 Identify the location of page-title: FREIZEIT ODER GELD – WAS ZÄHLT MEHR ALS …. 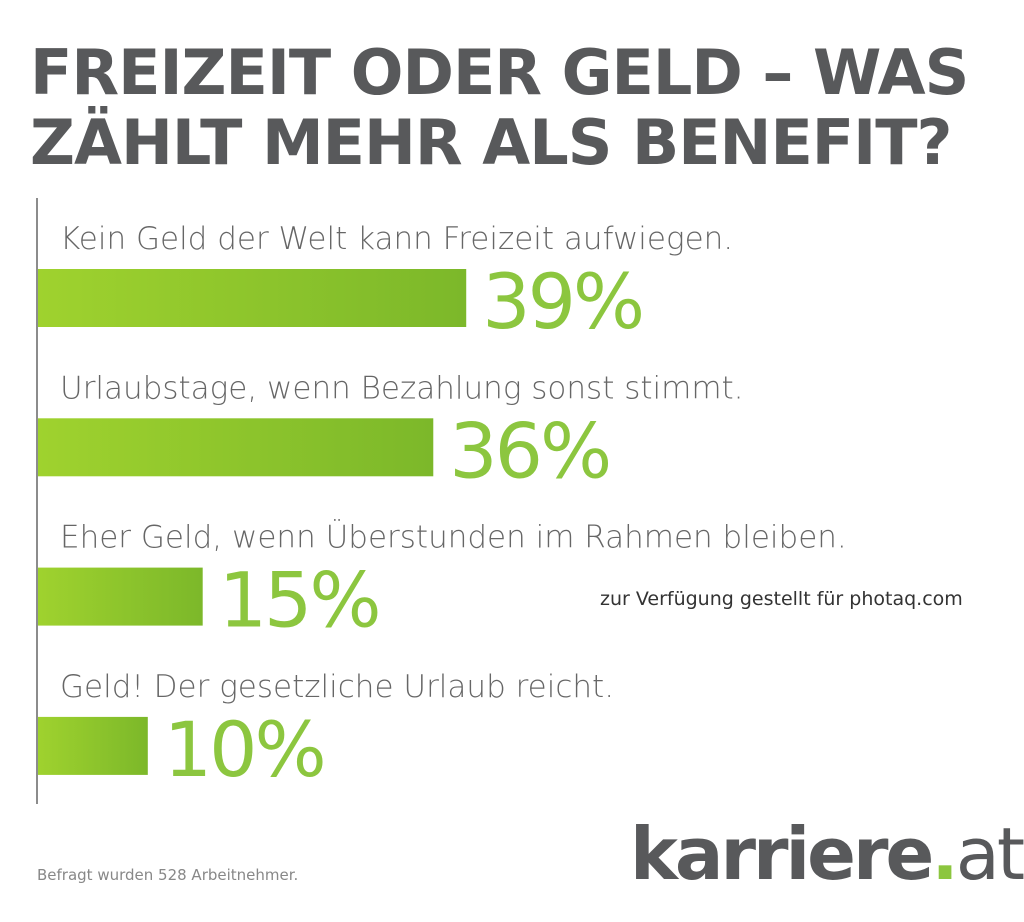
(499, 107).